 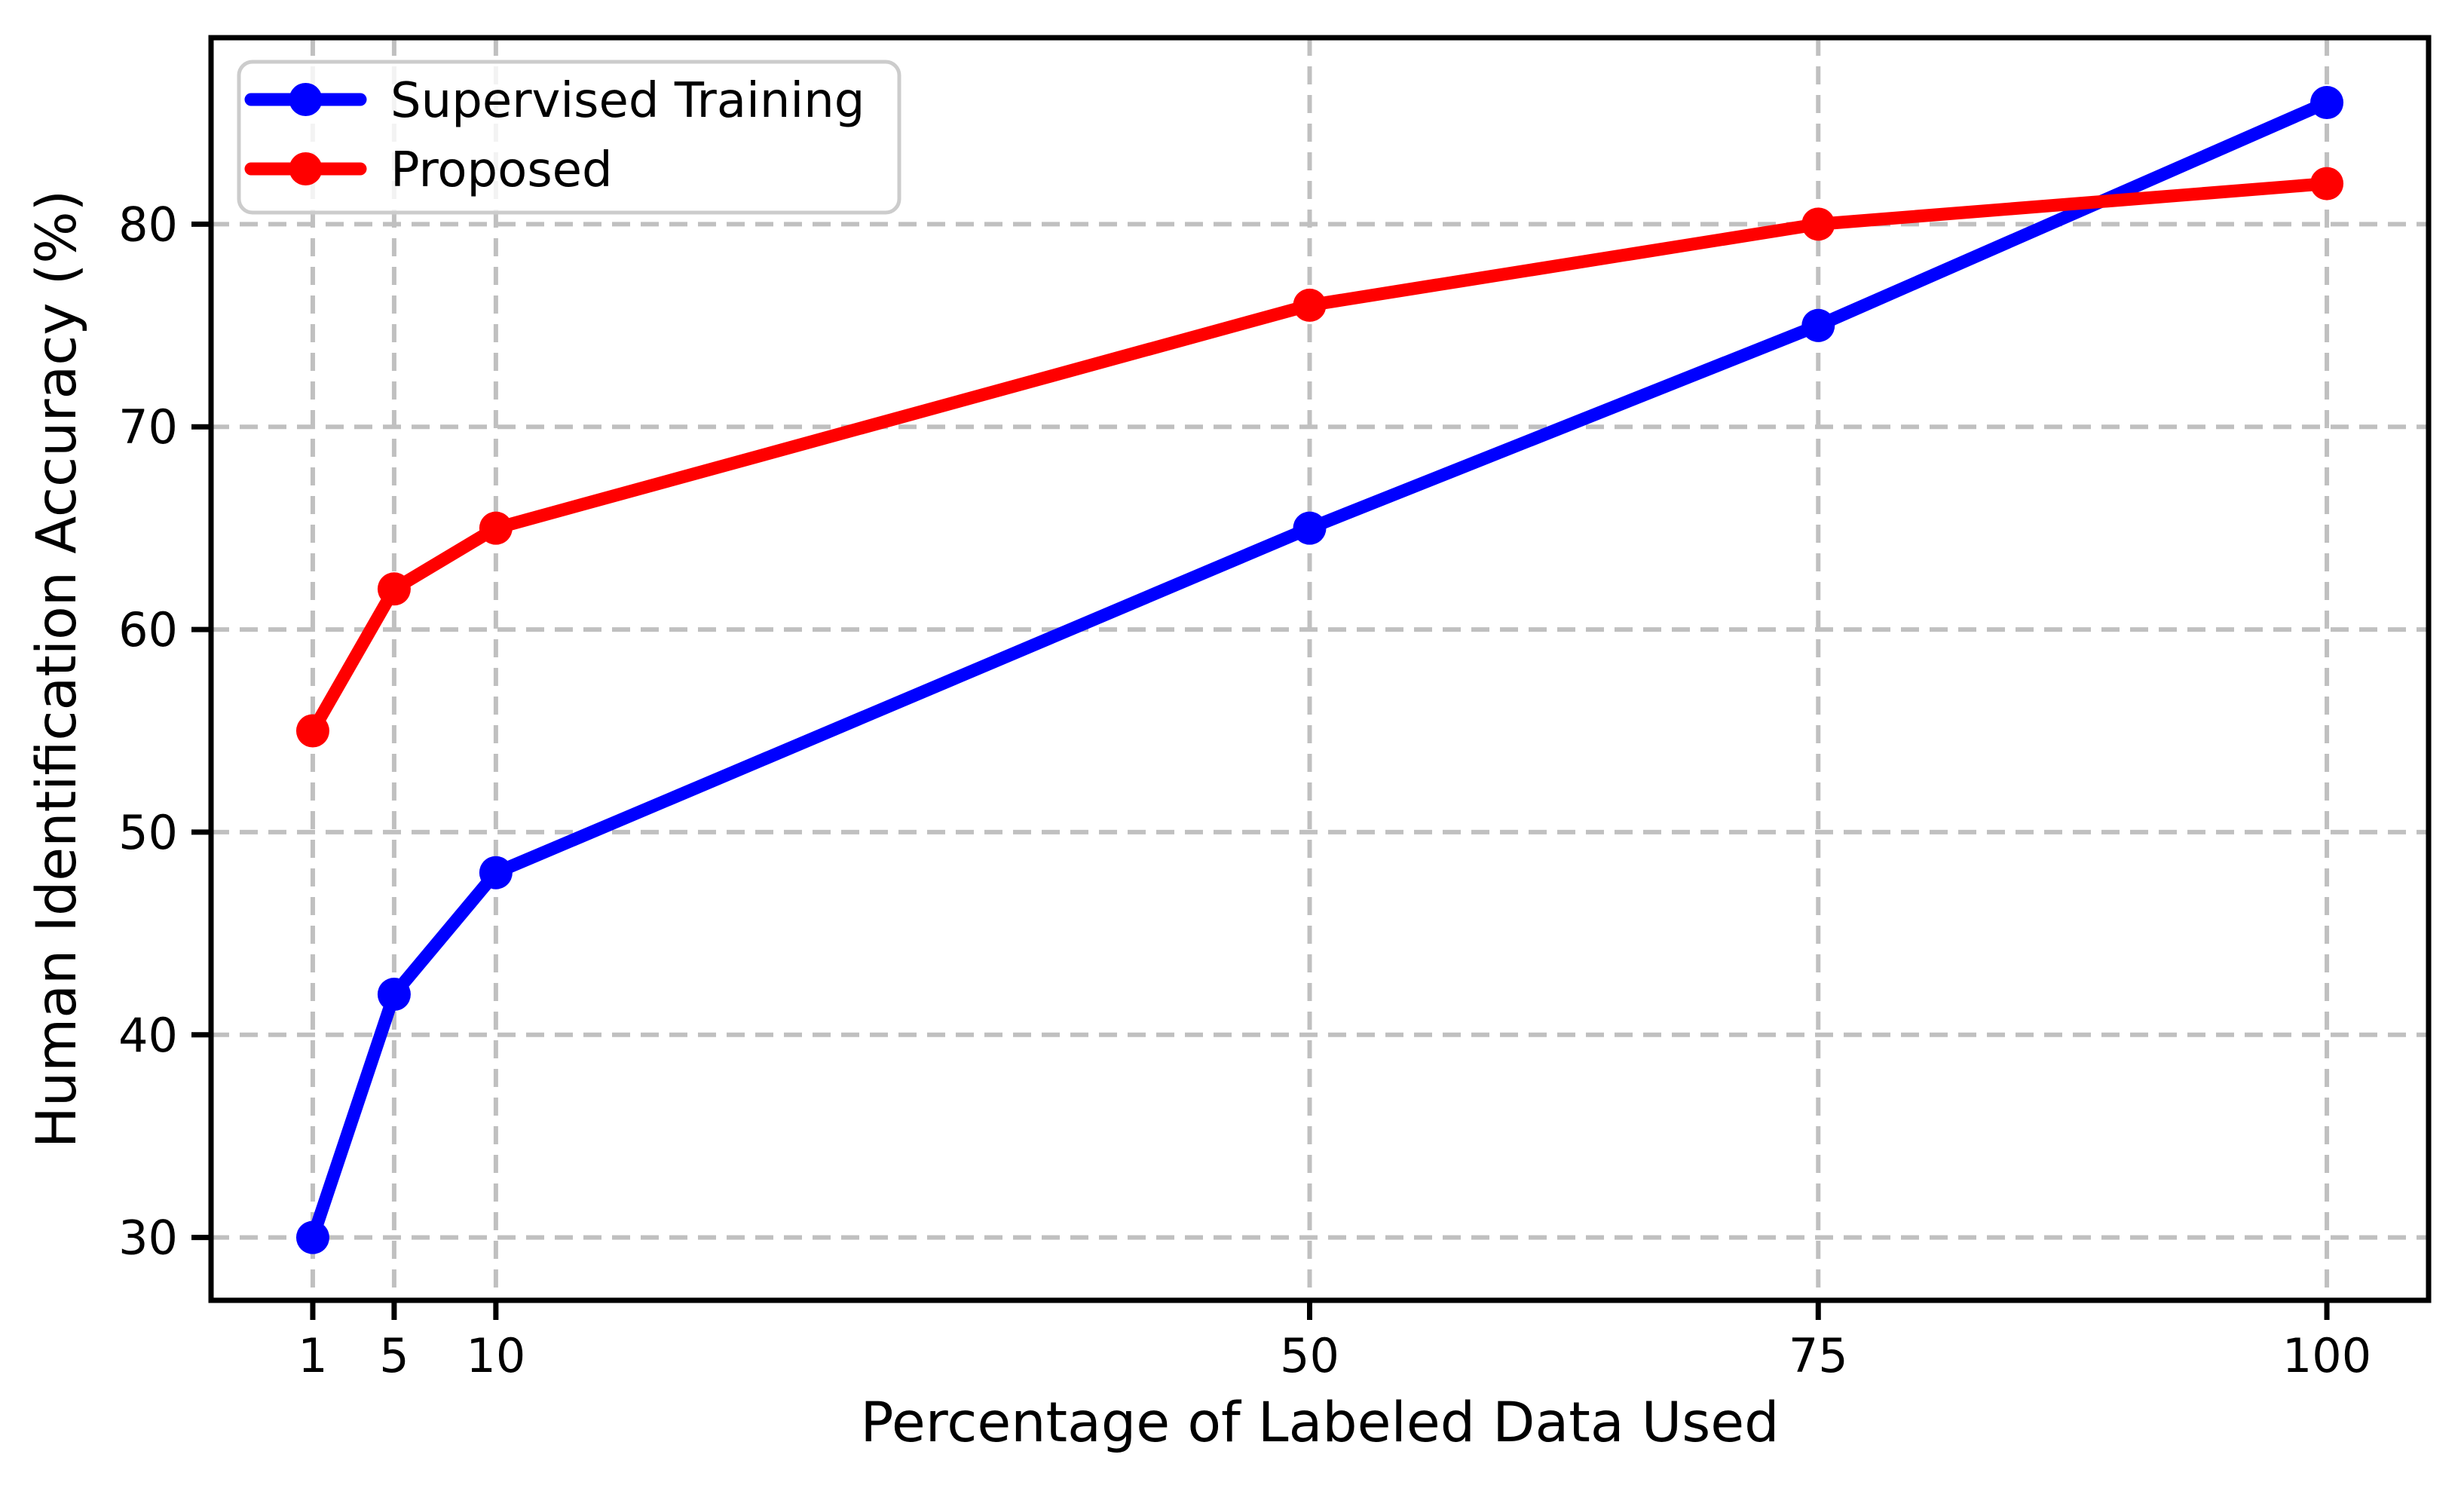 I want to click on y-tick-label-70: 70, so click(x=148, y=427).